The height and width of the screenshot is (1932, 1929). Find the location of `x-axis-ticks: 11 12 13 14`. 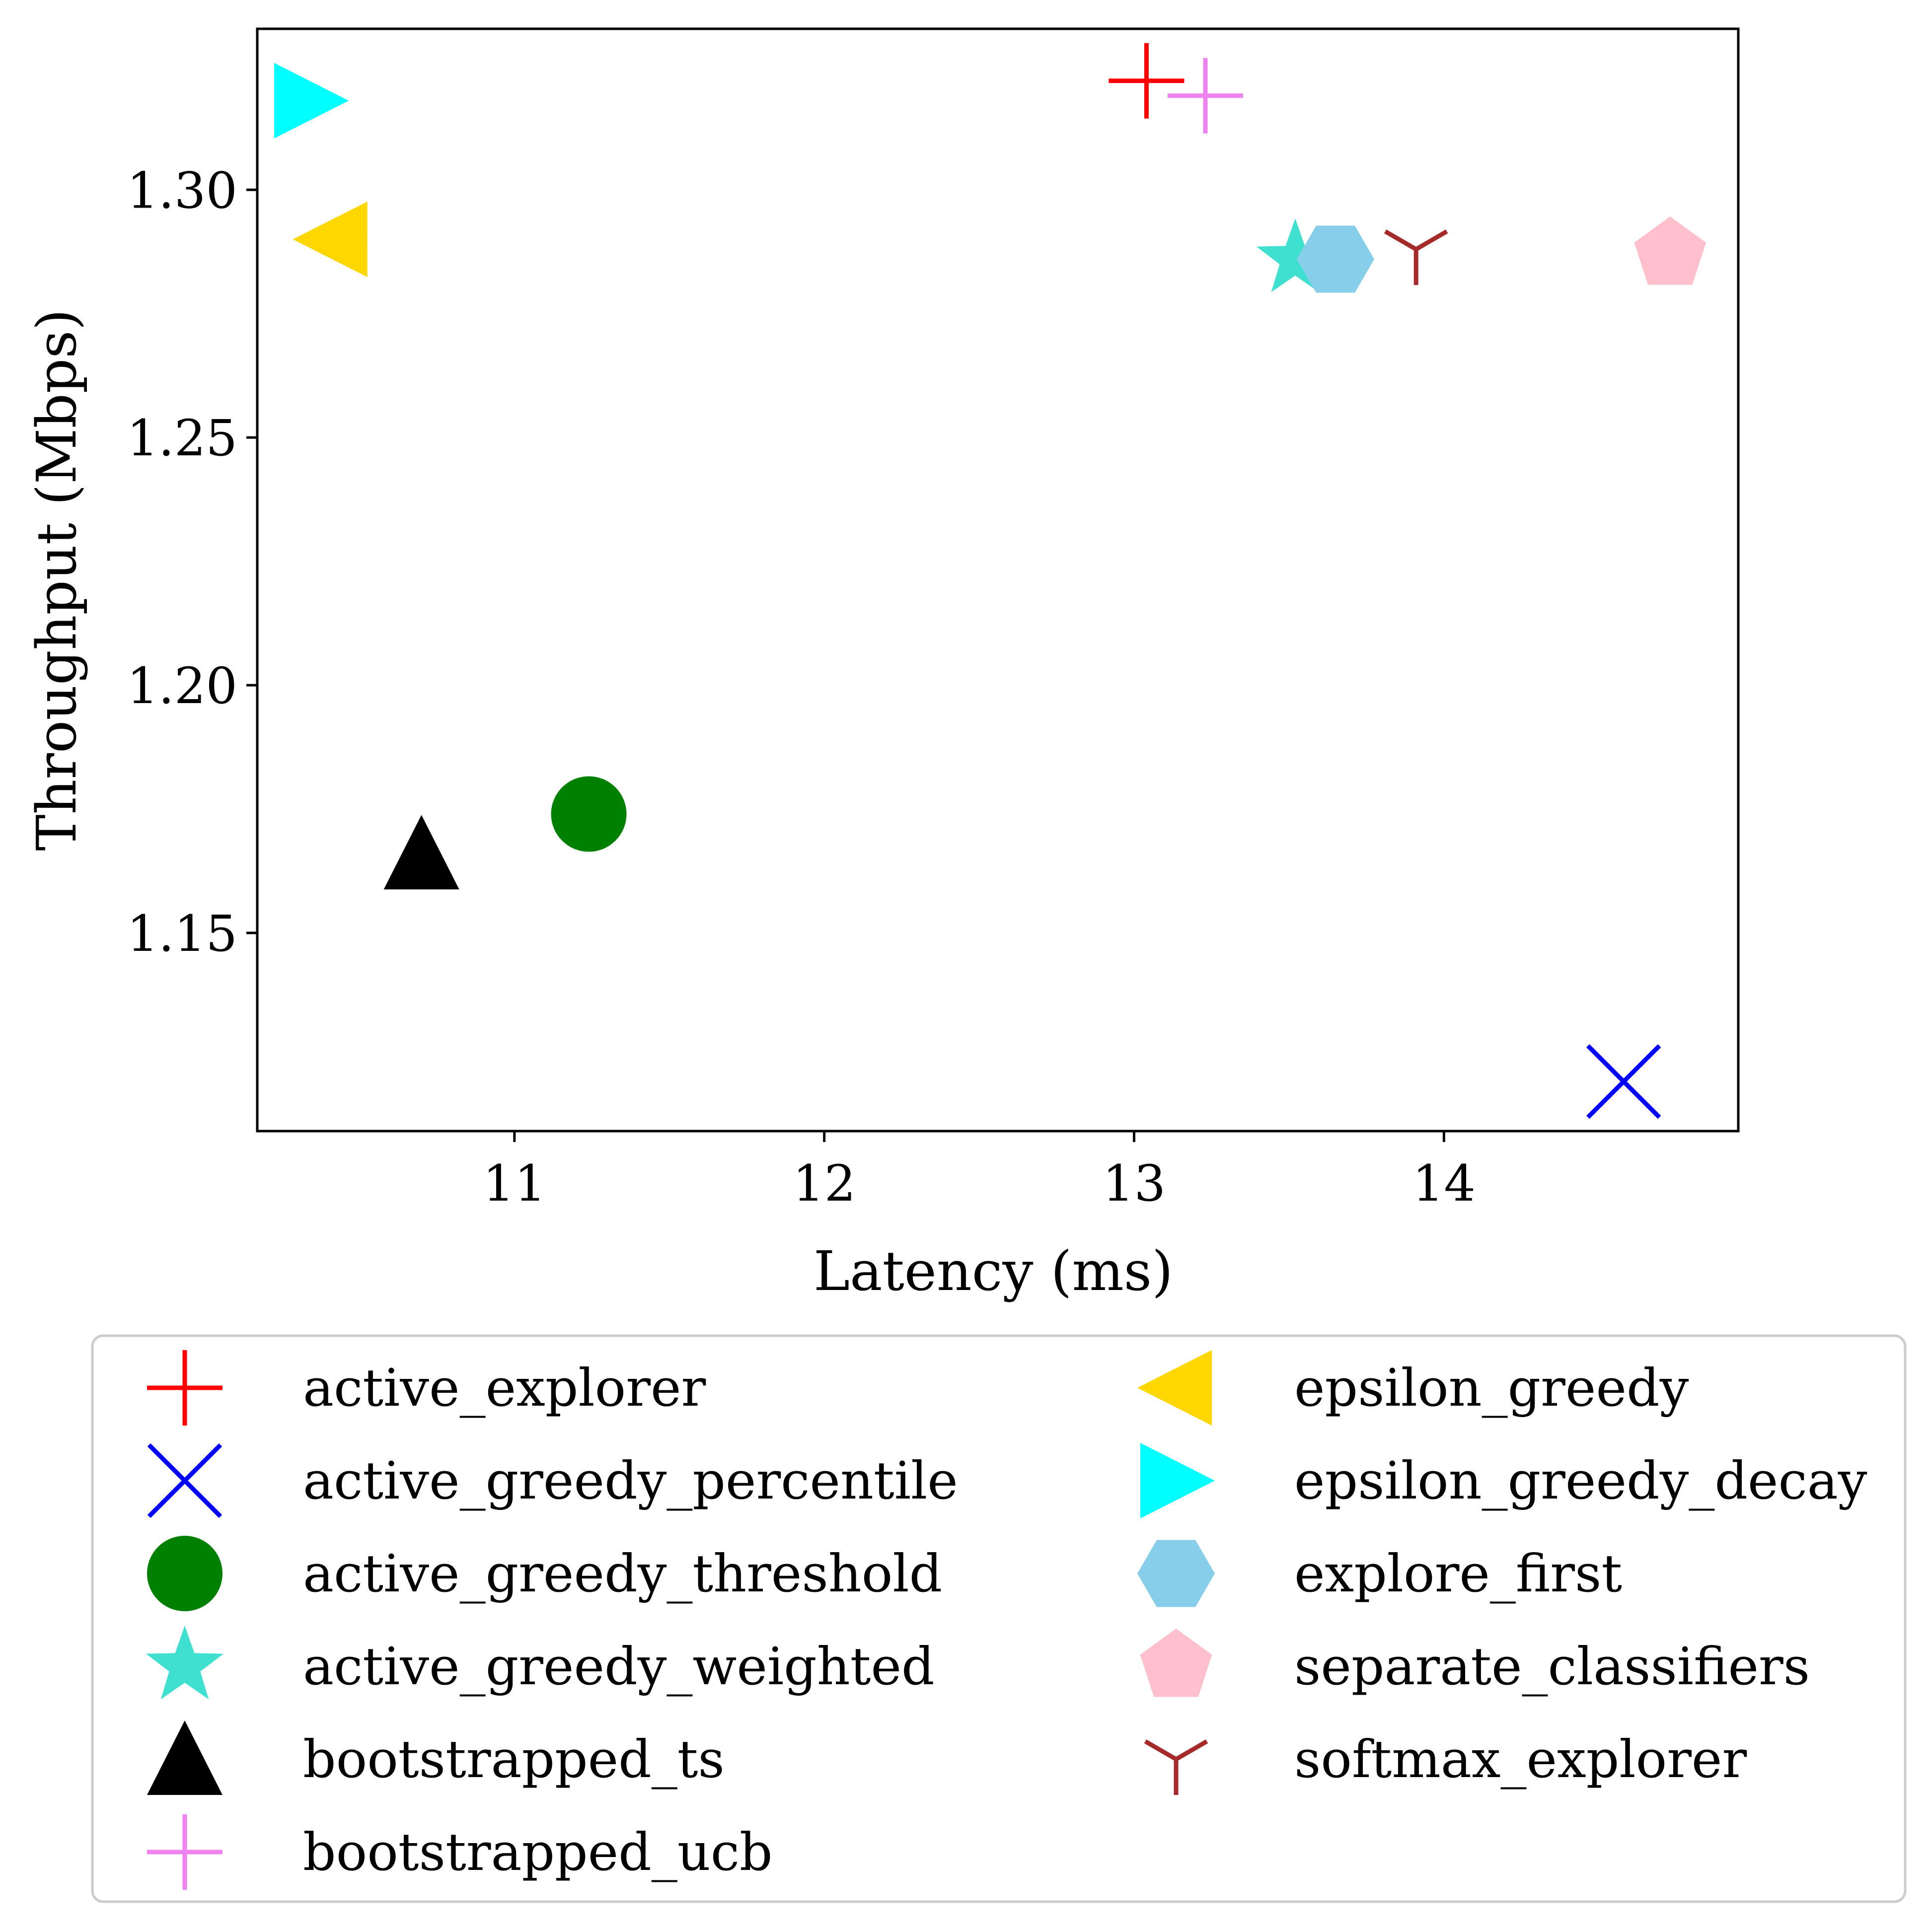

x-axis-ticks: 11 12 13 14 is located at coordinates (980, 1172).